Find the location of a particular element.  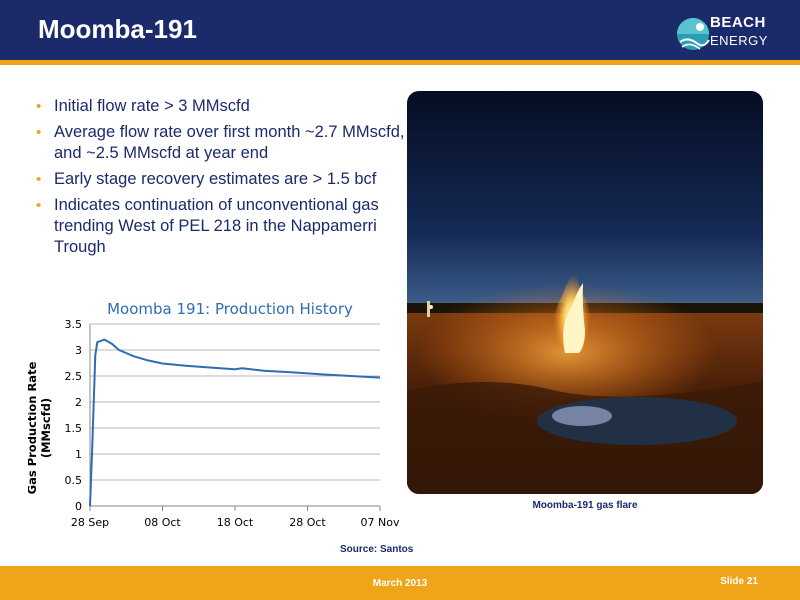

chart-series-line is located at coordinates (235, 422).